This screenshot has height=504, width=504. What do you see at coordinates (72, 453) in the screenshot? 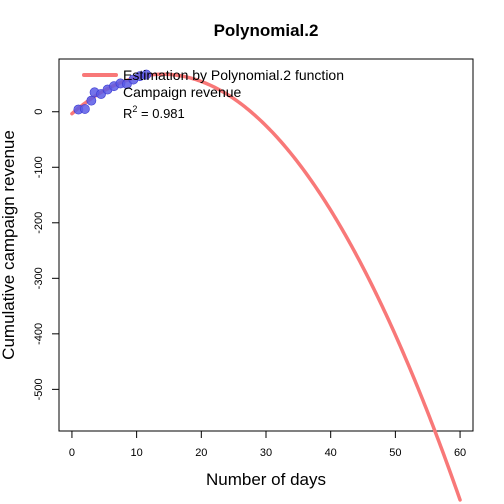
I see `x-tick-label: 0` at bounding box center [72, 453].